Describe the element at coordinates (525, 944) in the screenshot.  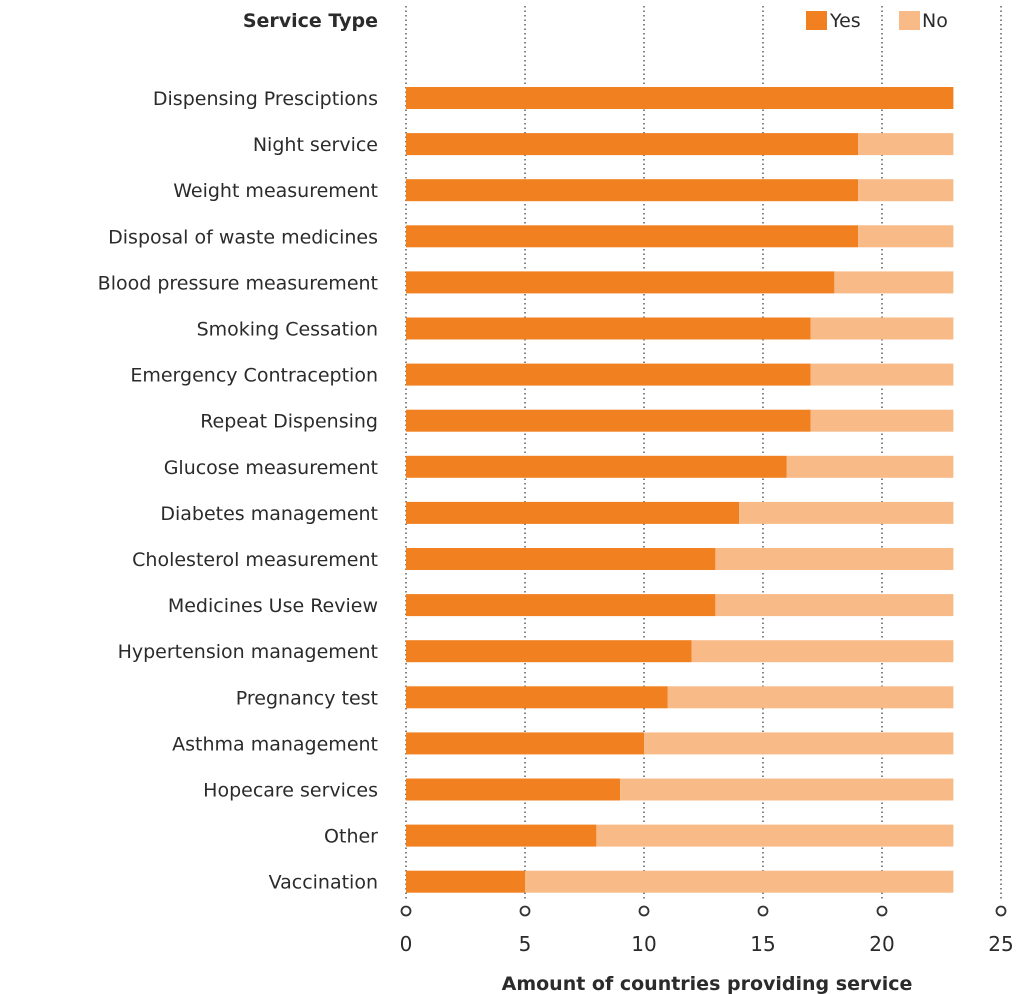
I see `x-tick-label: 5` at that location.